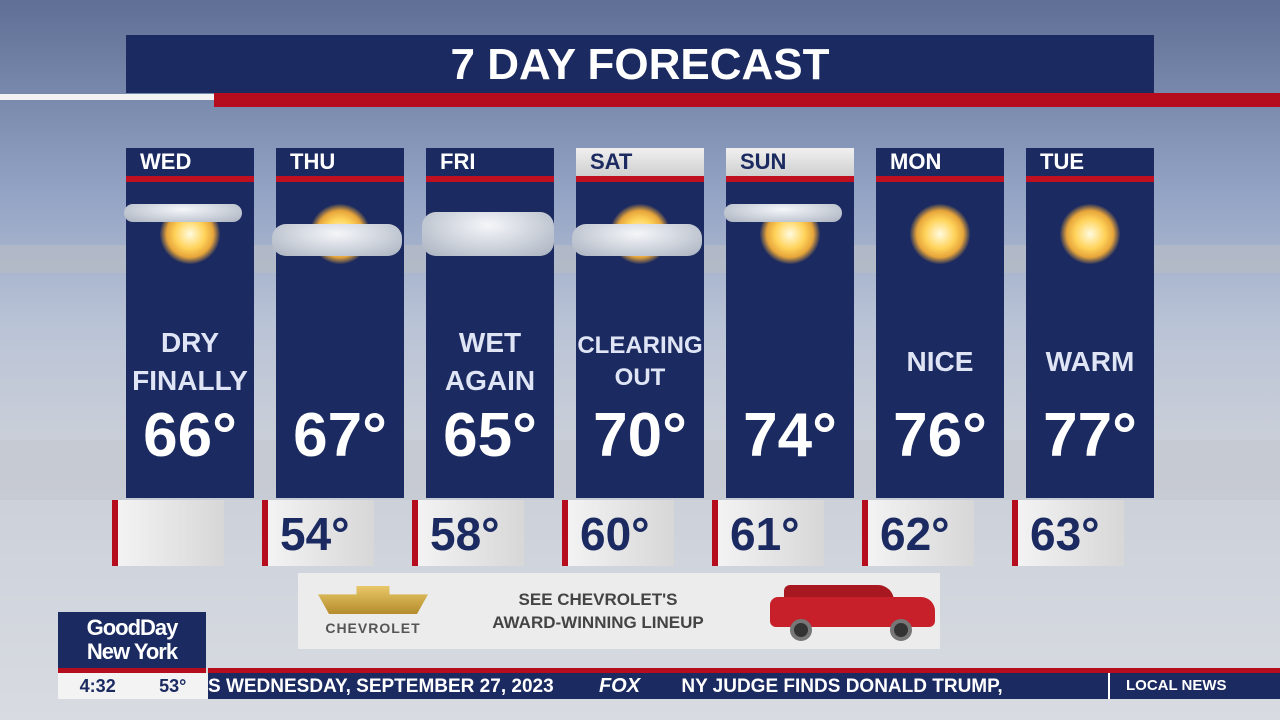  Describe the element at coordinates (619, 686) in the screenshot. I see `fox-logo: FOX` at that location.